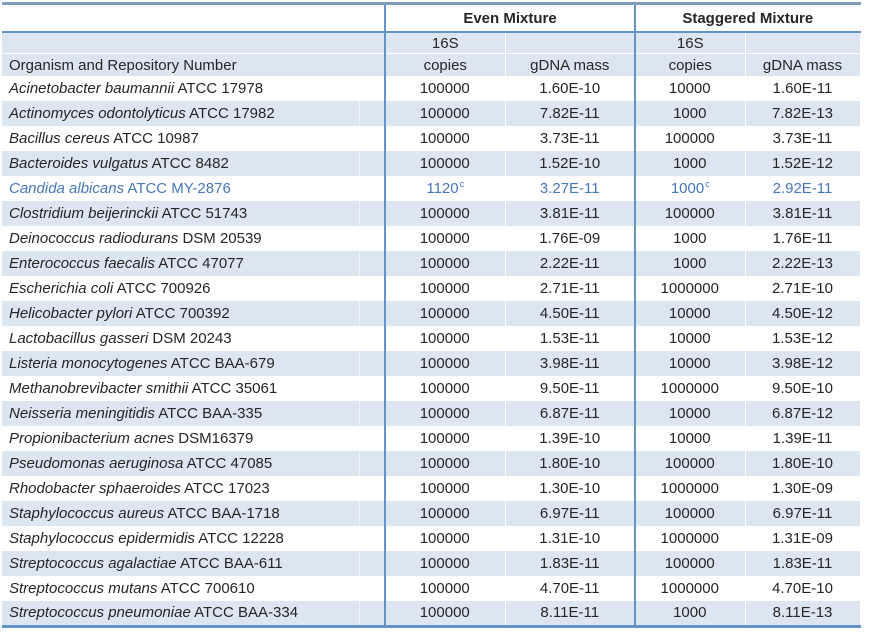 The image size is (869, 634). Describe the element at coordinates (570, 563) in the screenshot. I see `even-gdna-mass-cell: 1.83E-11` at that location.